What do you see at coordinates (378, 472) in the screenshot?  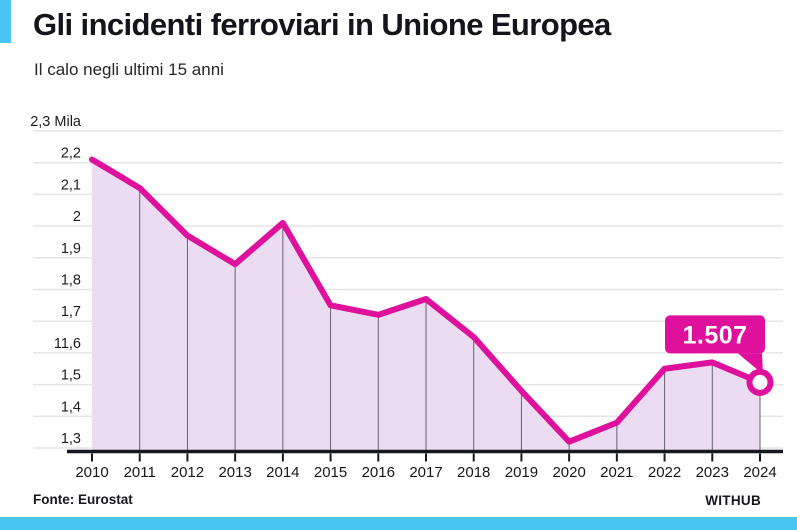 I see `x-tick-label: 2016` at bounding box center [378, 472].